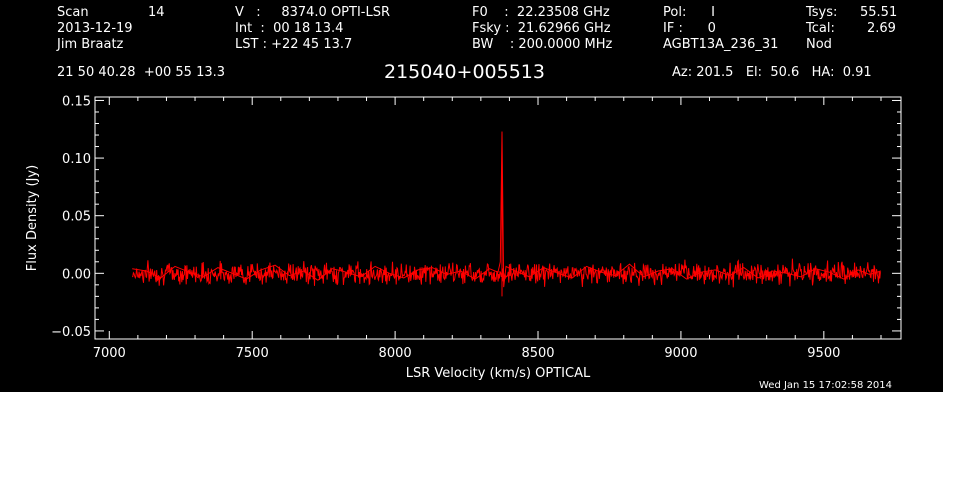 This screenshot has height=490, width=962. Describe the element at coordinates (76, 217) in the screenshot. I see `y-tick-label: 0.05` at that location.